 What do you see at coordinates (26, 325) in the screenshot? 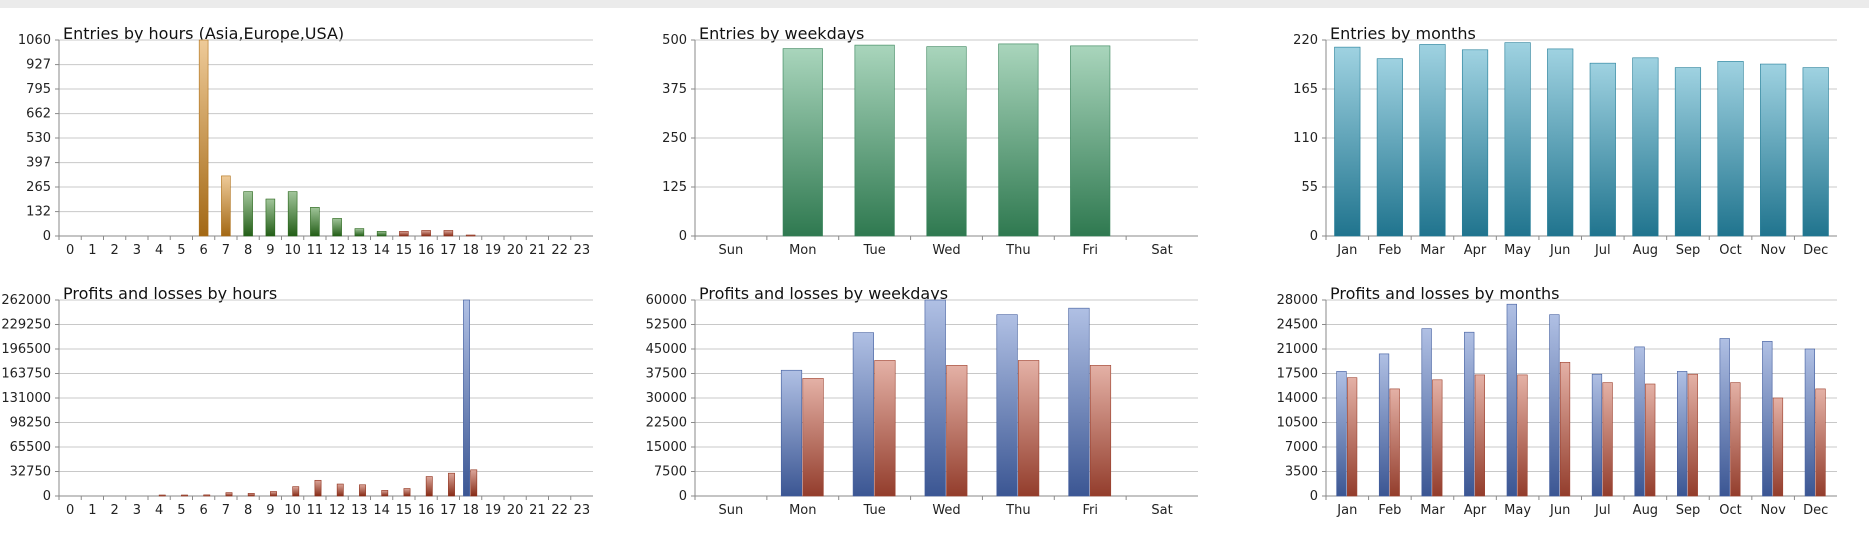
I see `y-tick-label: 229250` at bounding box center [26, 325].